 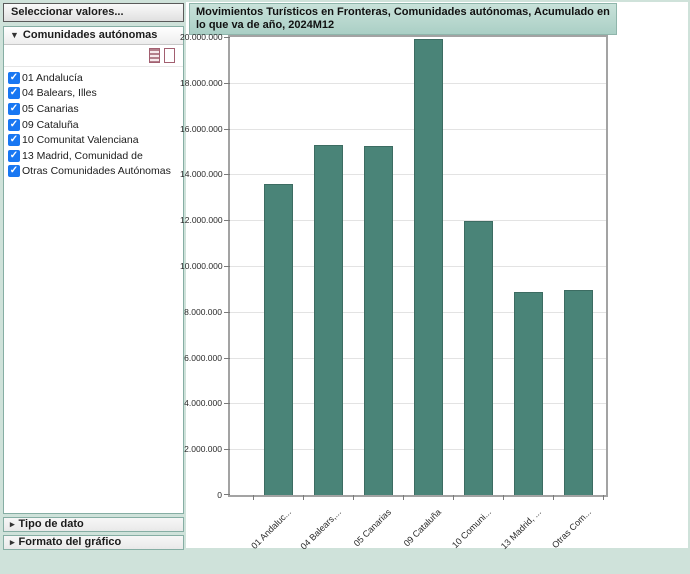 What do you see at coordinates (201, 220) in the screenshot?
I see `y-axis-label: 12.000.000` at bounding box center [201, 220].